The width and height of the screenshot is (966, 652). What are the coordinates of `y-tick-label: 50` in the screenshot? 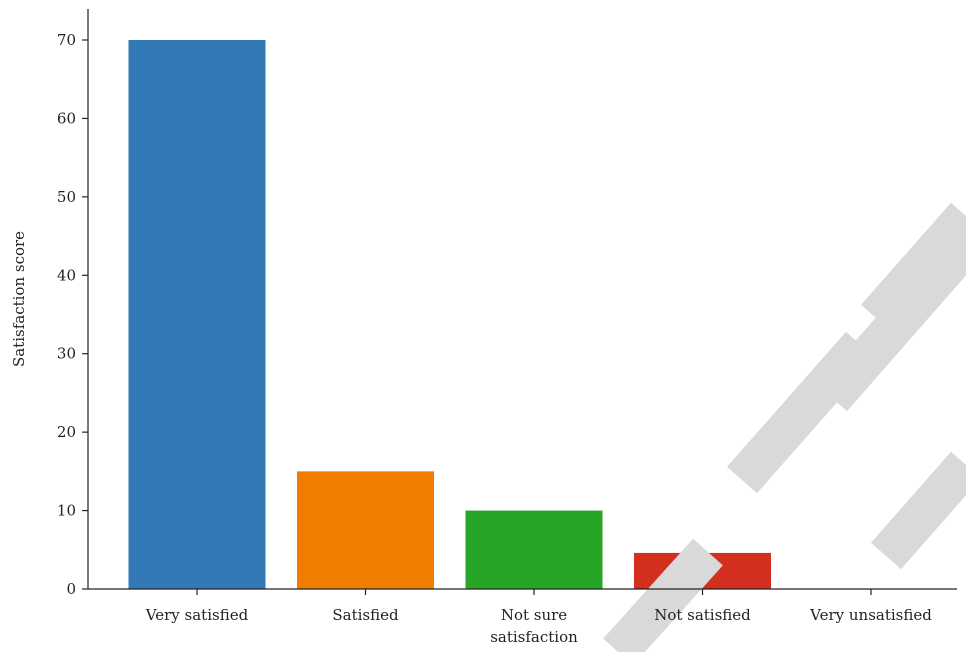 It's located at (66, 197).